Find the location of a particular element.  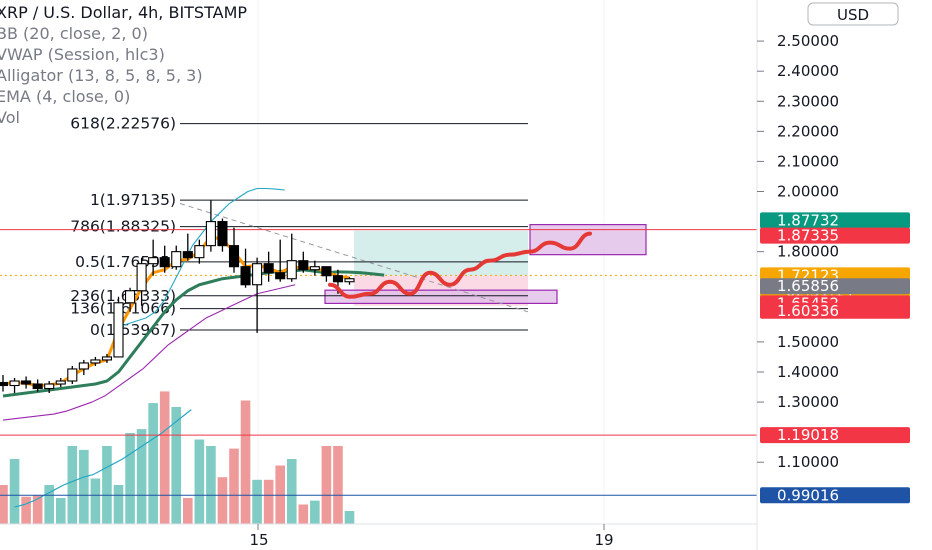

time-axis: 15 19 is located at coordinates (378, 536).